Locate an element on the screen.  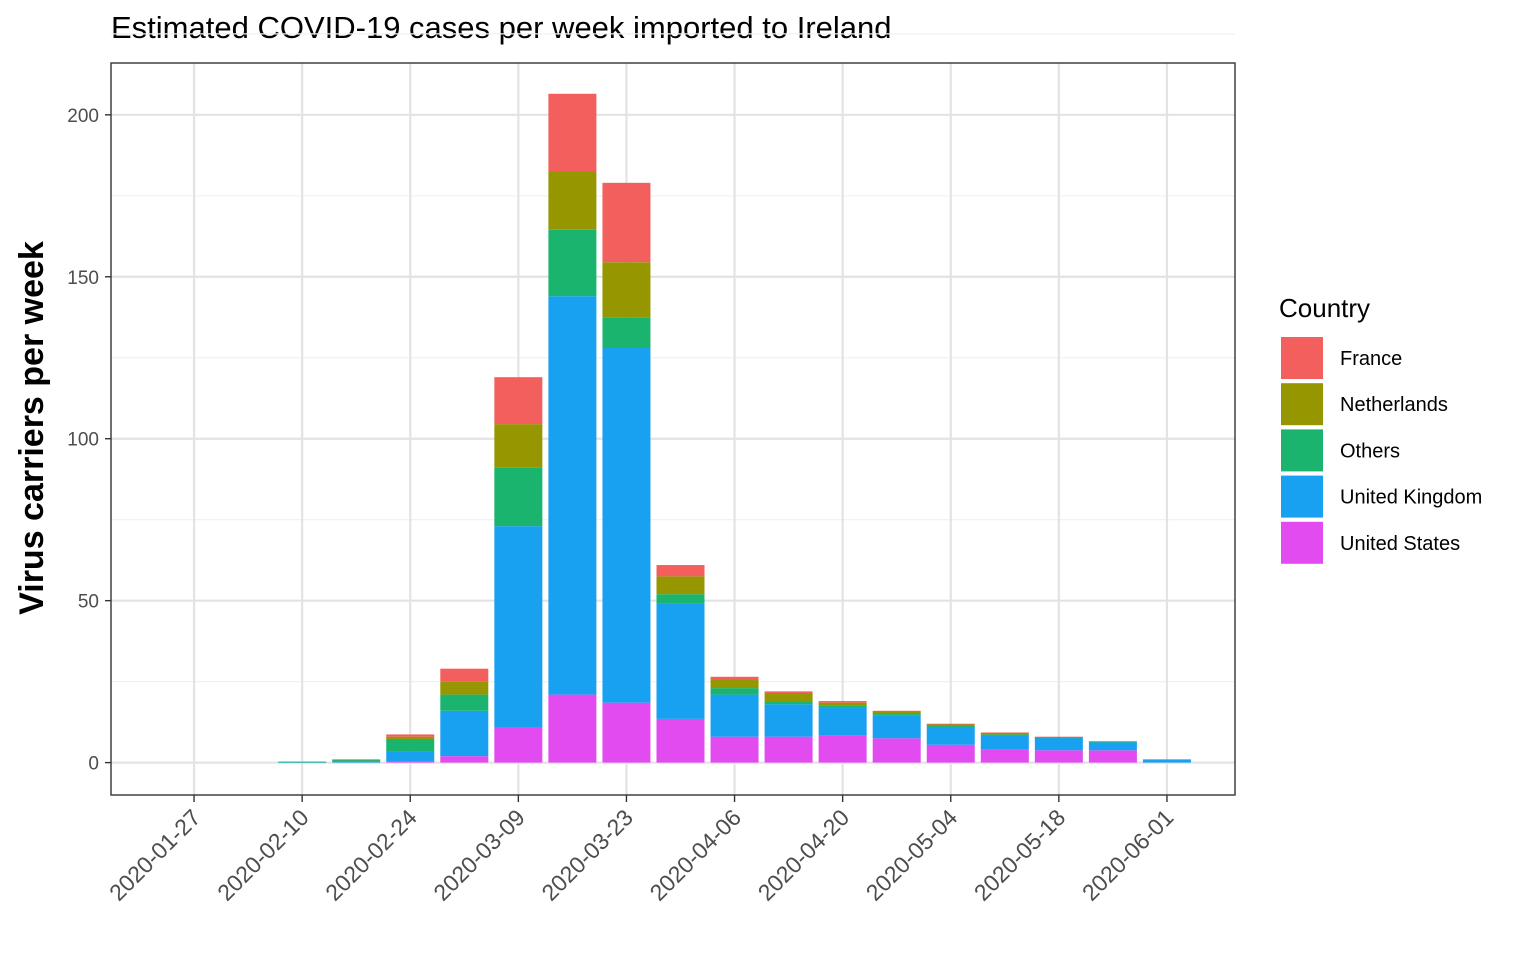
legend-title: Country is located at coordinates (1324, 308).